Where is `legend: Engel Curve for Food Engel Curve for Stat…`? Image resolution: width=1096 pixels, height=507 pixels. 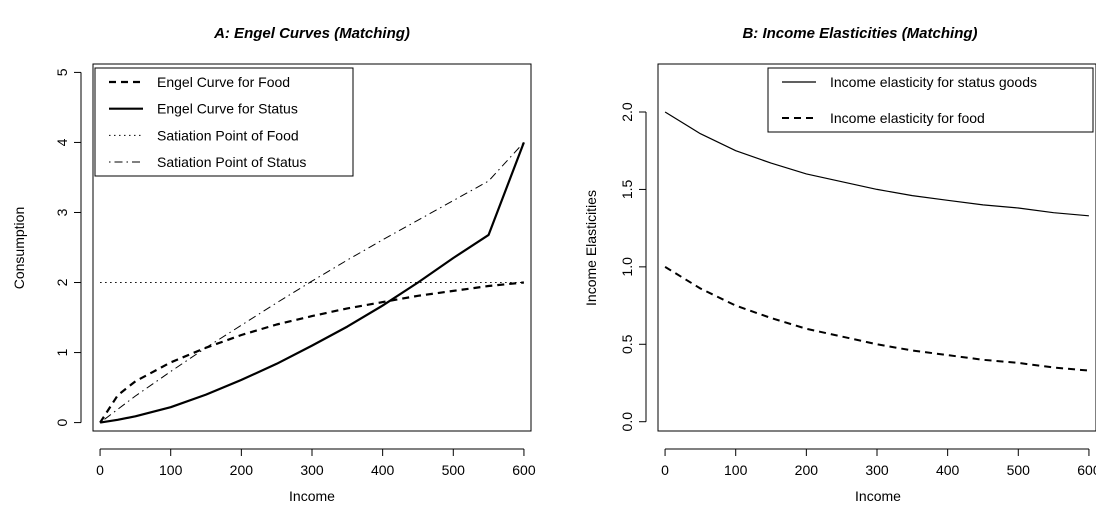
legend: Engel Curve for Food Engel Curve for Stat… is located at coordinates (224, 122).